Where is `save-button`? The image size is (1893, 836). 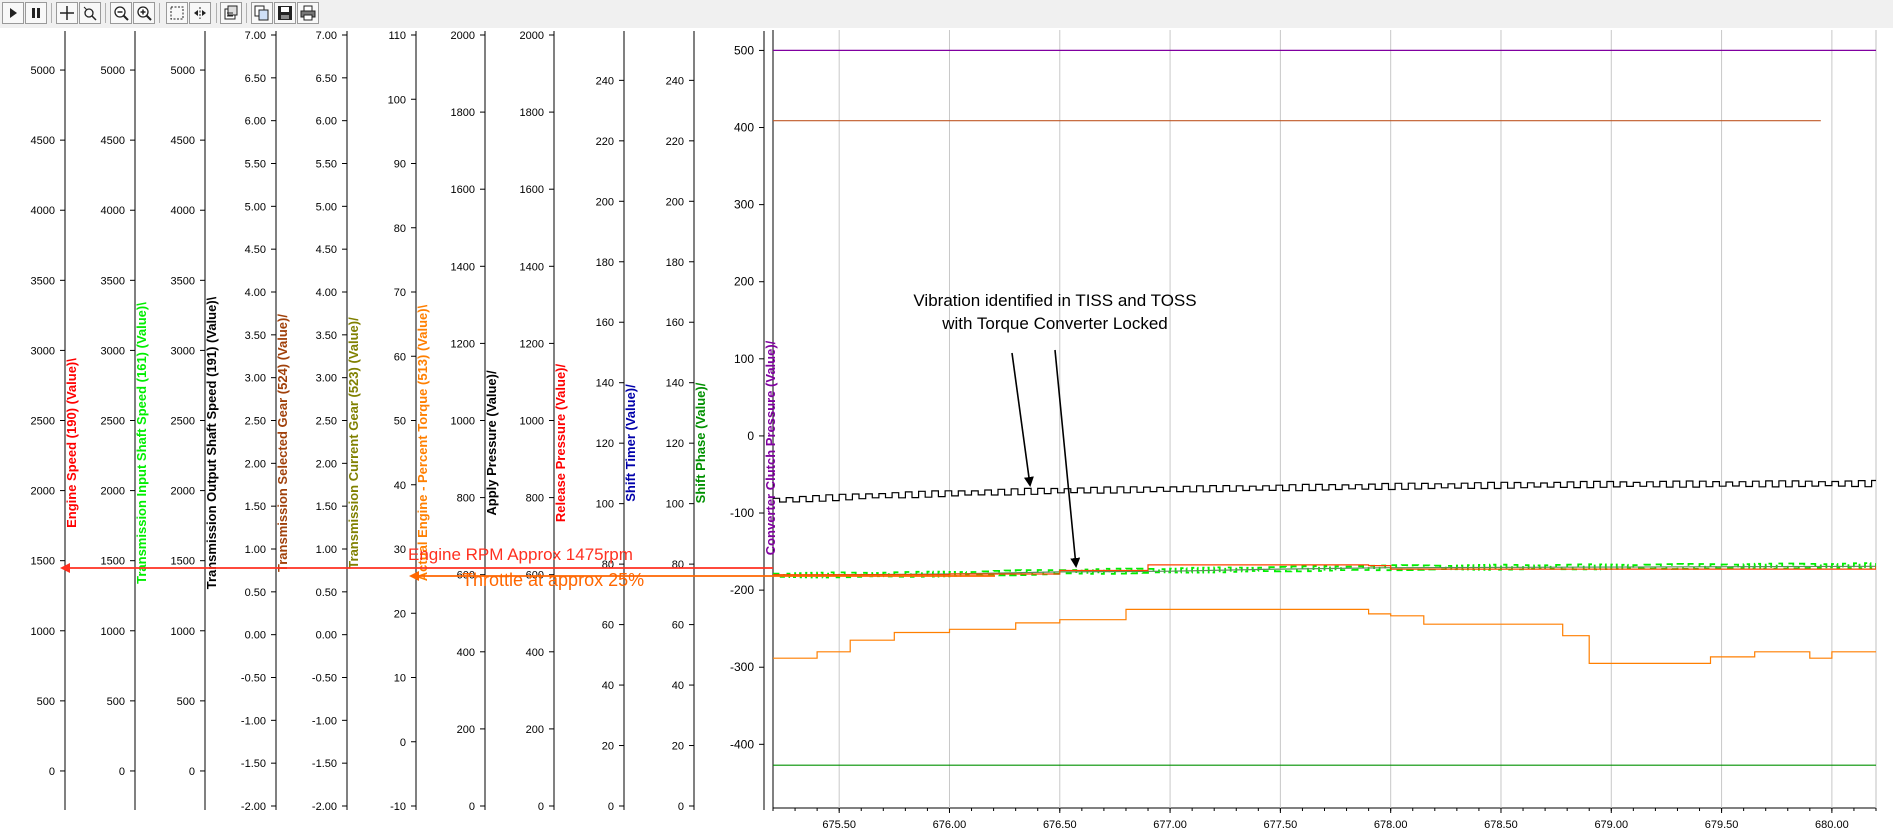
save-button is located at coordinates (285, 13).